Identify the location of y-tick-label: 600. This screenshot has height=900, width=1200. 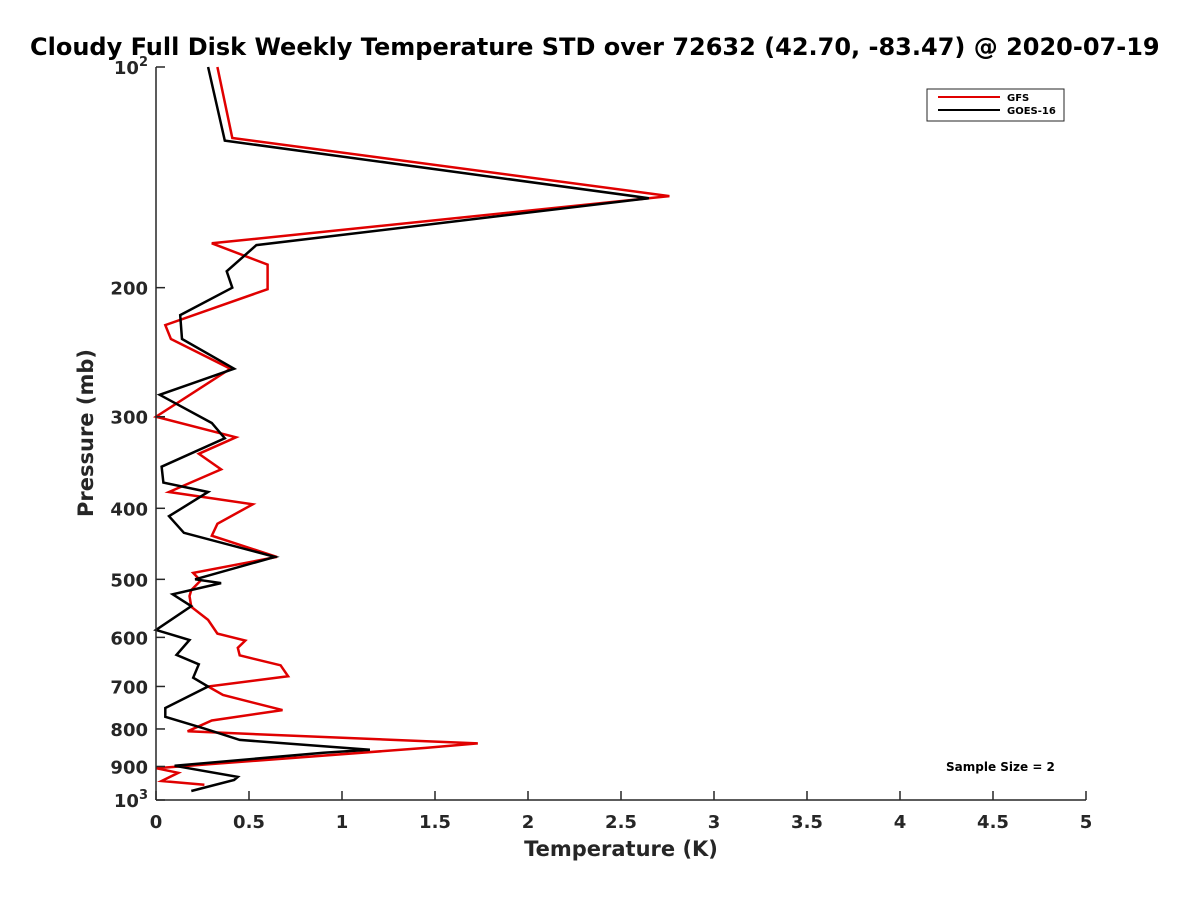
(129, 638).